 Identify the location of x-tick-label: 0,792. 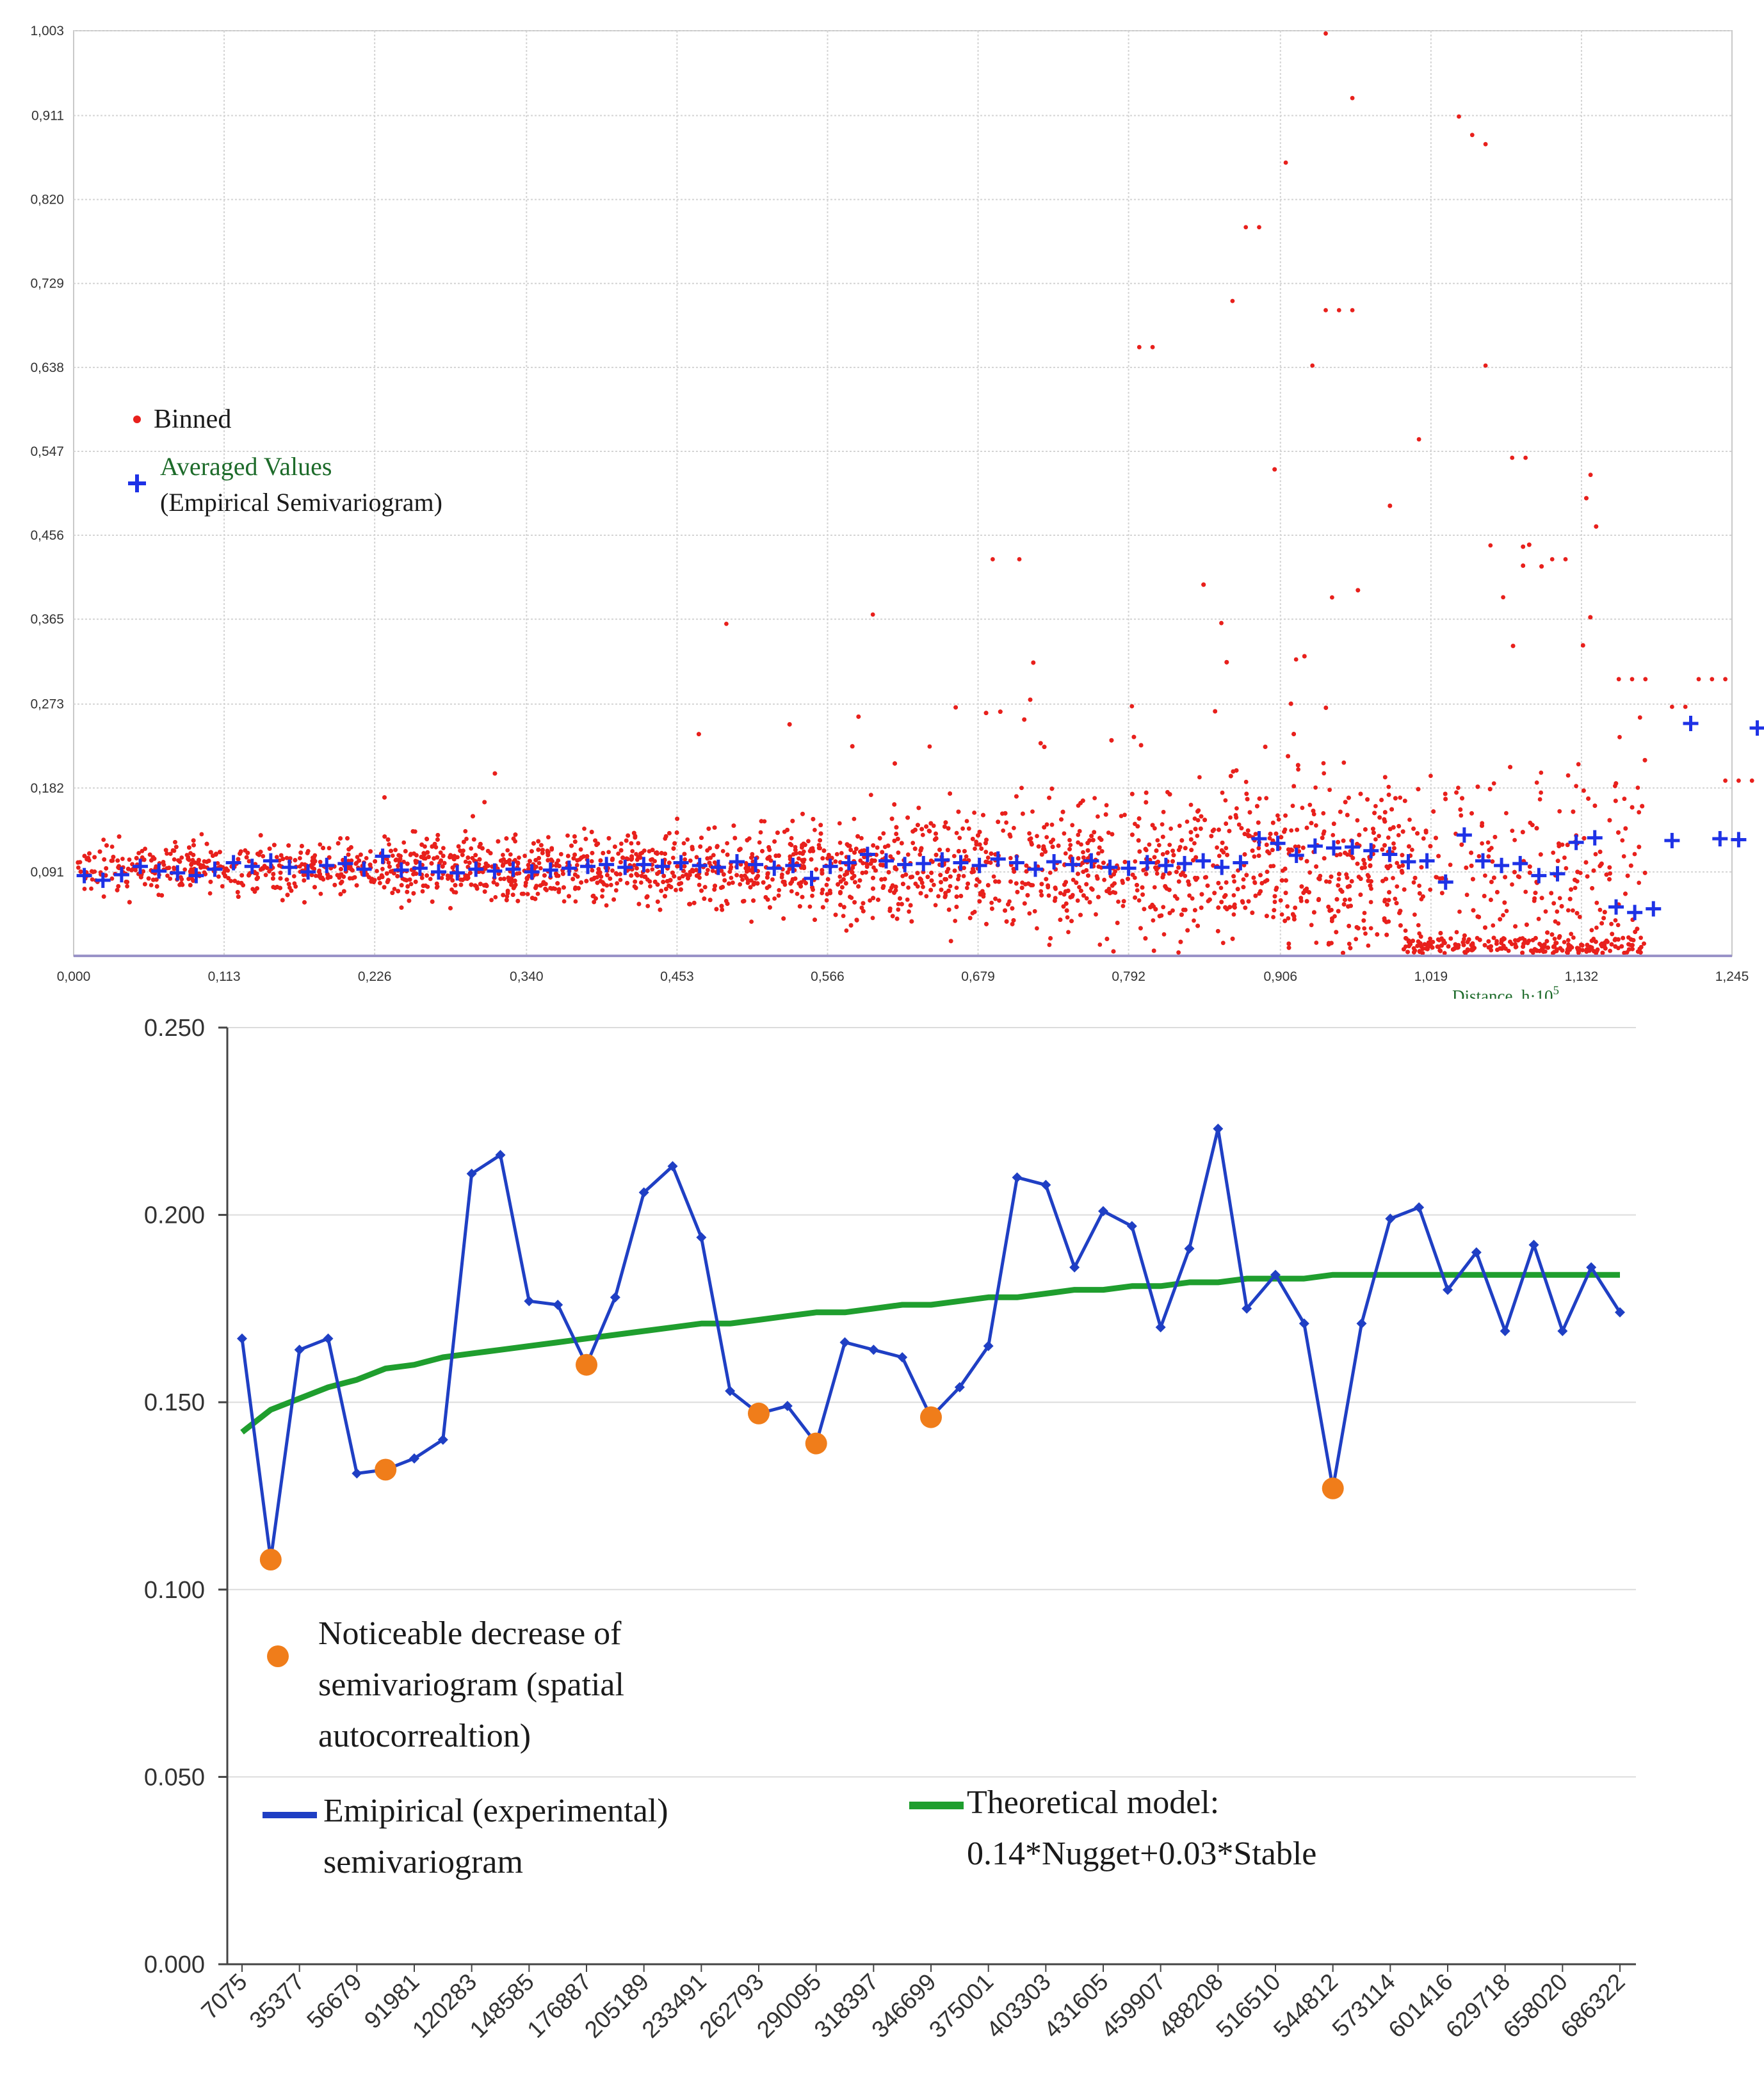
(1128, 976).